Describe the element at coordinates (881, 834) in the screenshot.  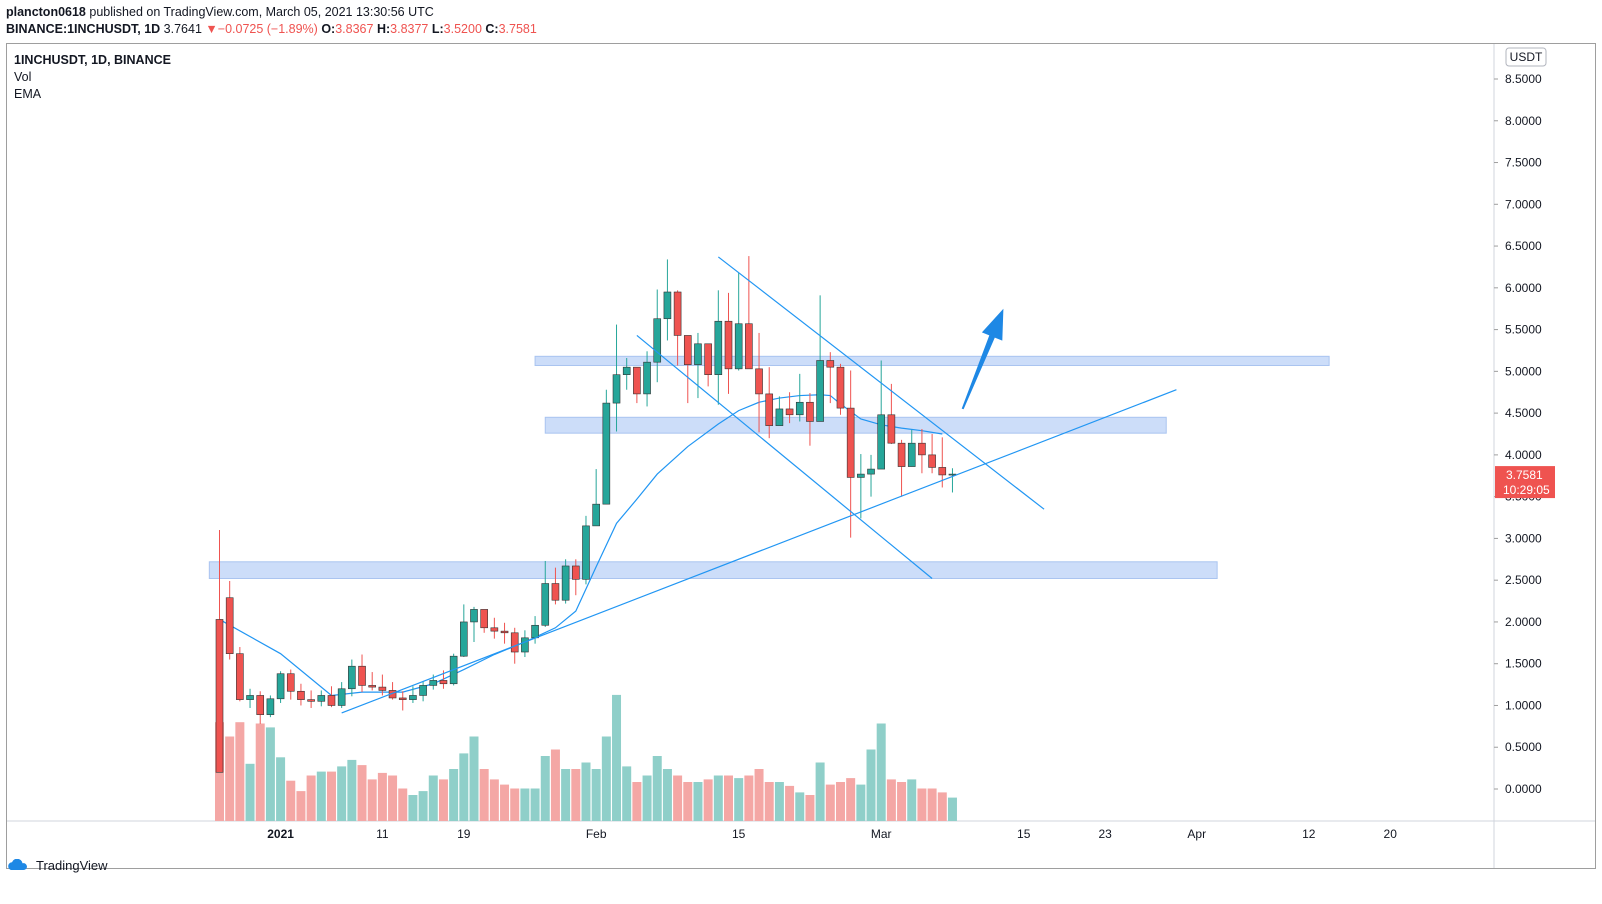
I see `time-tick-label: Mar` at that location.